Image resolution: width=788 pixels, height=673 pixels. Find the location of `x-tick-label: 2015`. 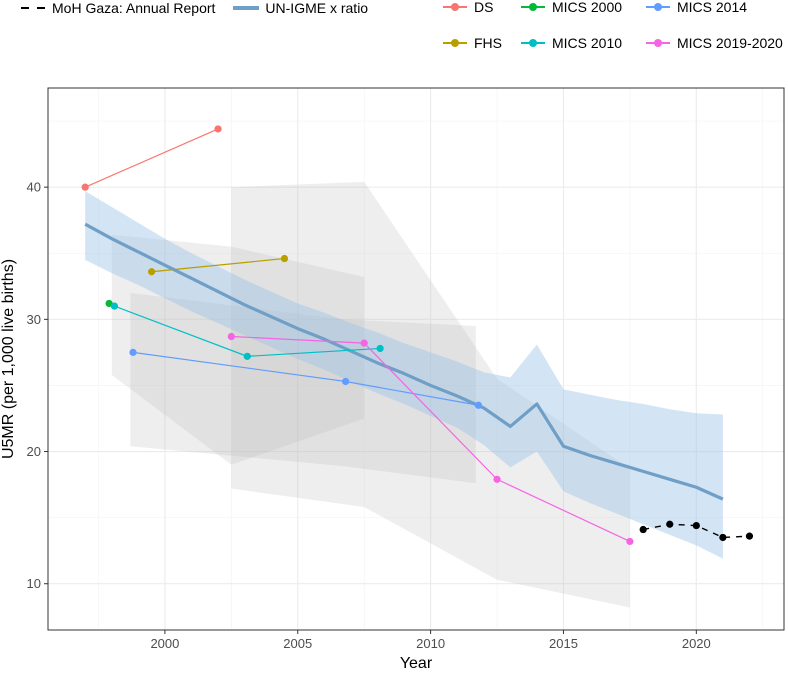

x-tick-label: 2015 is located at coordinates (563, 643).